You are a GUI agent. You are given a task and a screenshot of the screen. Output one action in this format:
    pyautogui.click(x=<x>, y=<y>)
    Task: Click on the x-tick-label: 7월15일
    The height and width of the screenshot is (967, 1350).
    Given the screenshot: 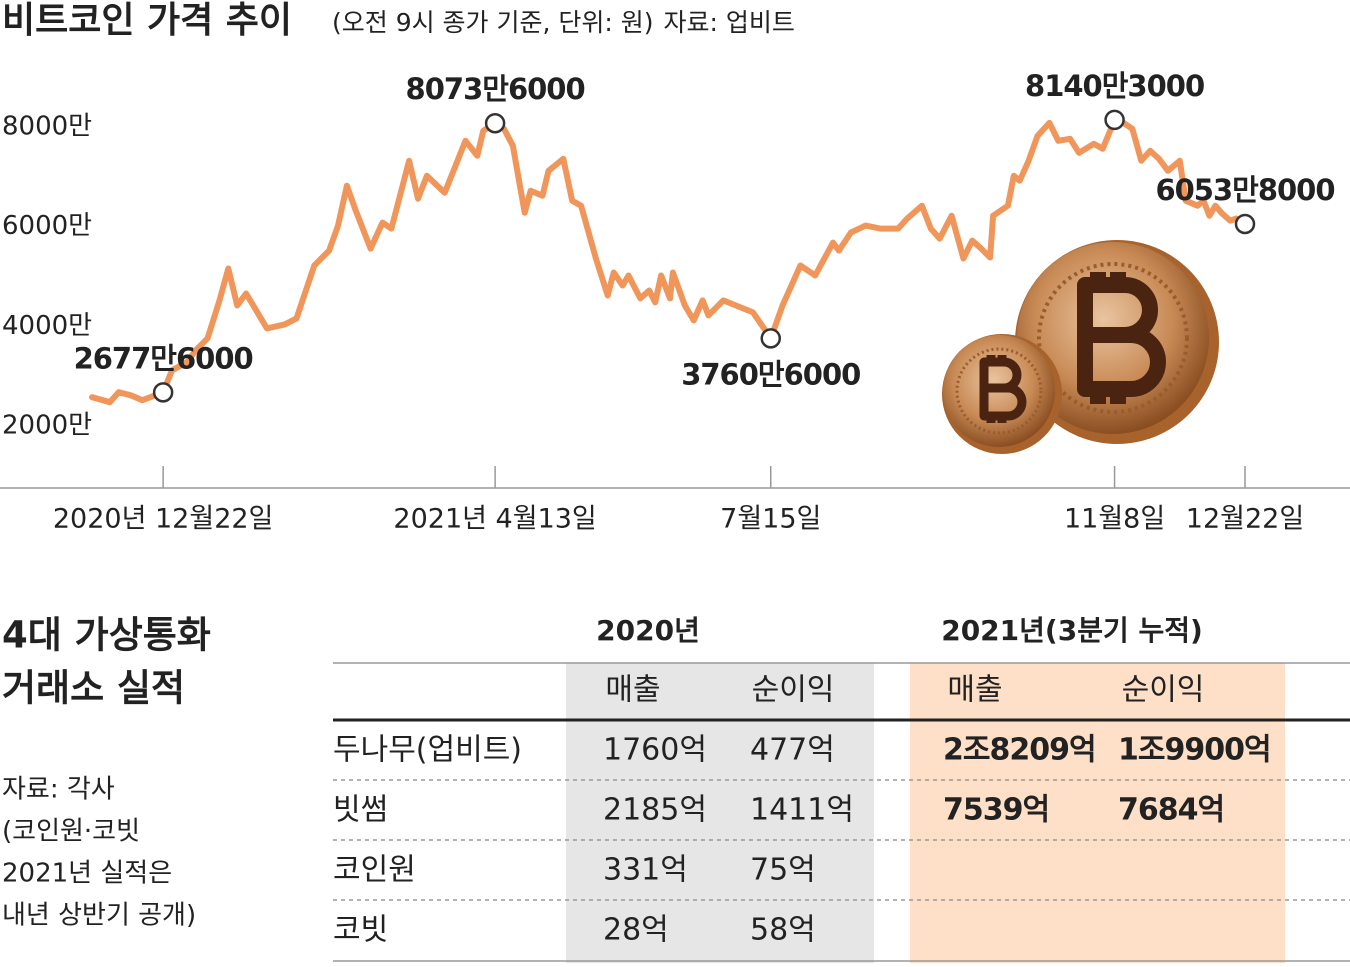 What is the action you would take?
    pyautogui.click(x=770, y=519)
    